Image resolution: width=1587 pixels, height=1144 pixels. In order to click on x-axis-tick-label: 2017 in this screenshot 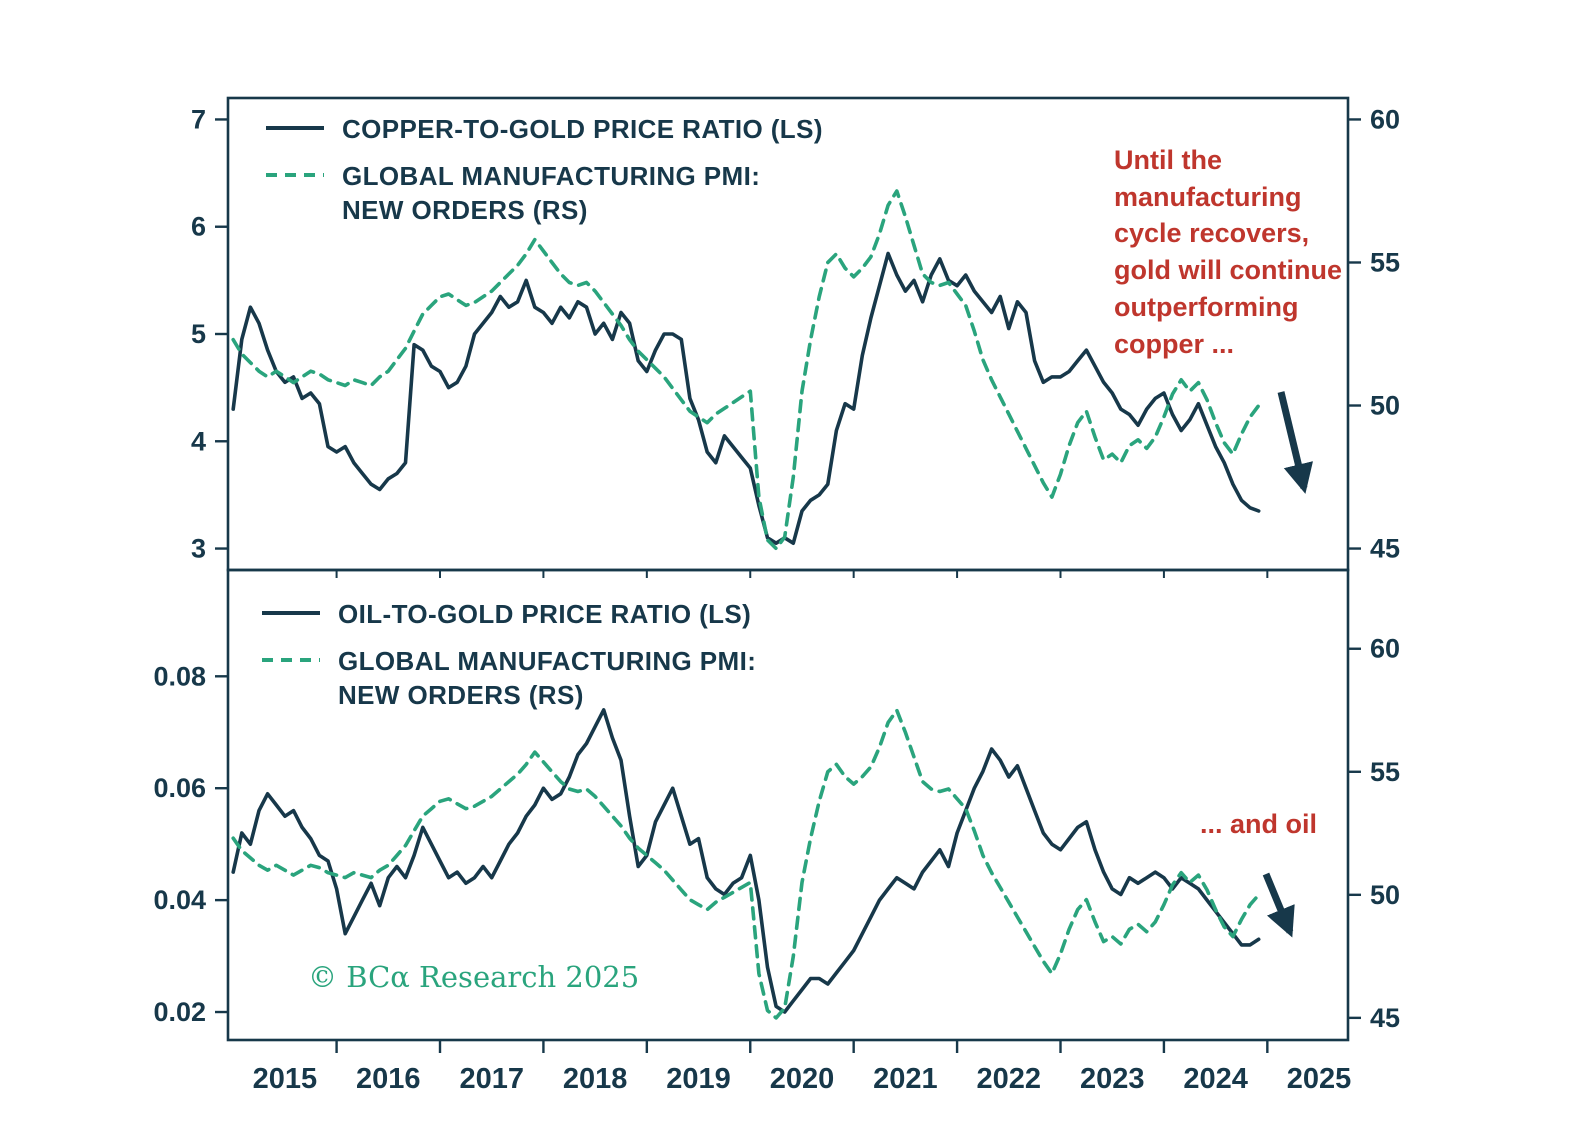, I will do `click(491, 1079)`.